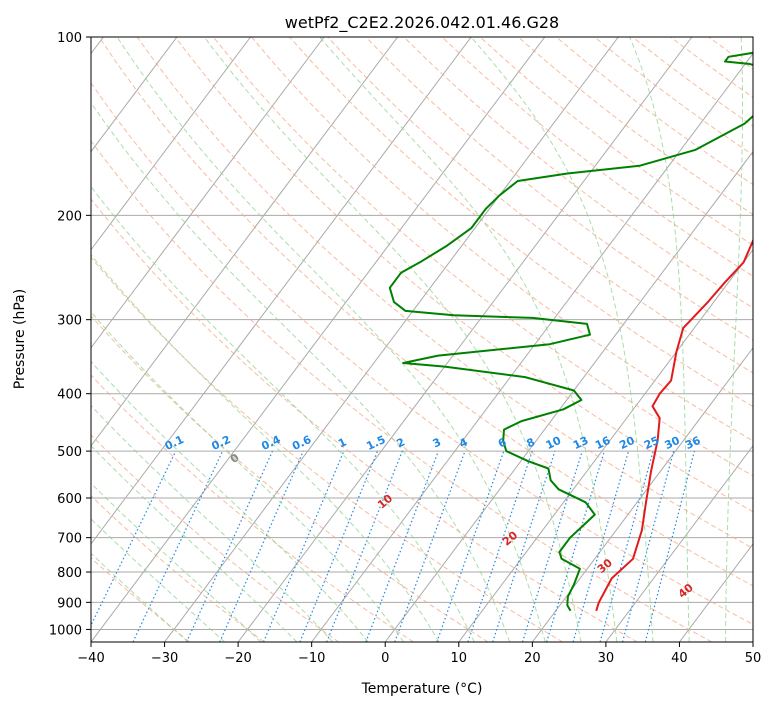 The image size is (775, 708). Describe the element at coordinates (69, 603) in the screenshot. I see `y-tick-label: 900` at that location.